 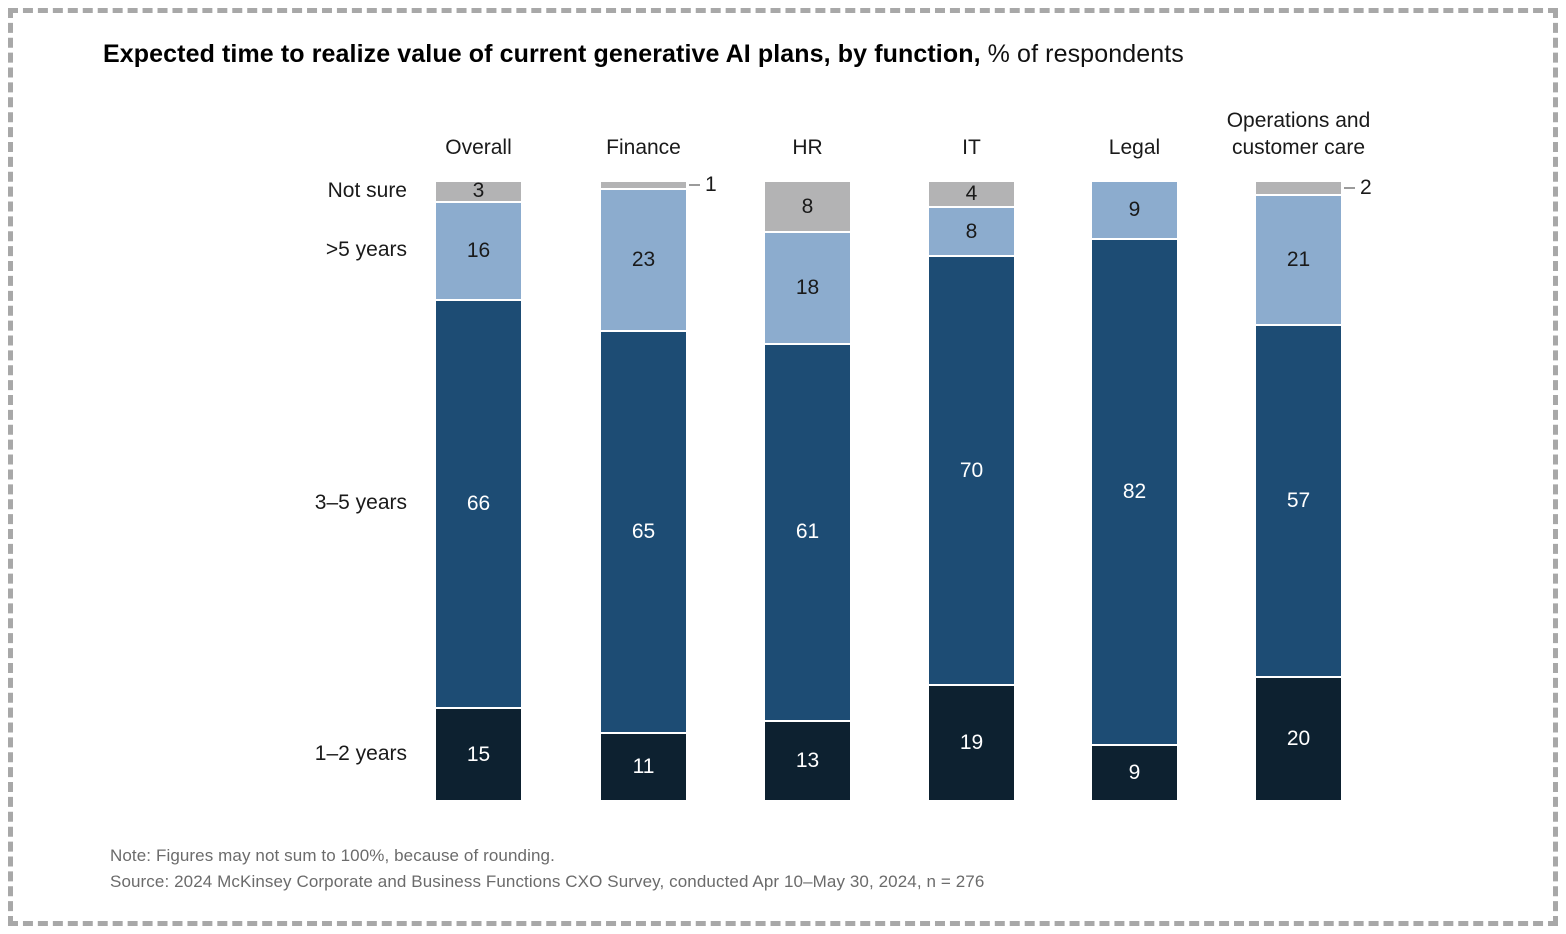 I want to click on bar-column-finance: 23 65 11, so click(x=643, y=491).